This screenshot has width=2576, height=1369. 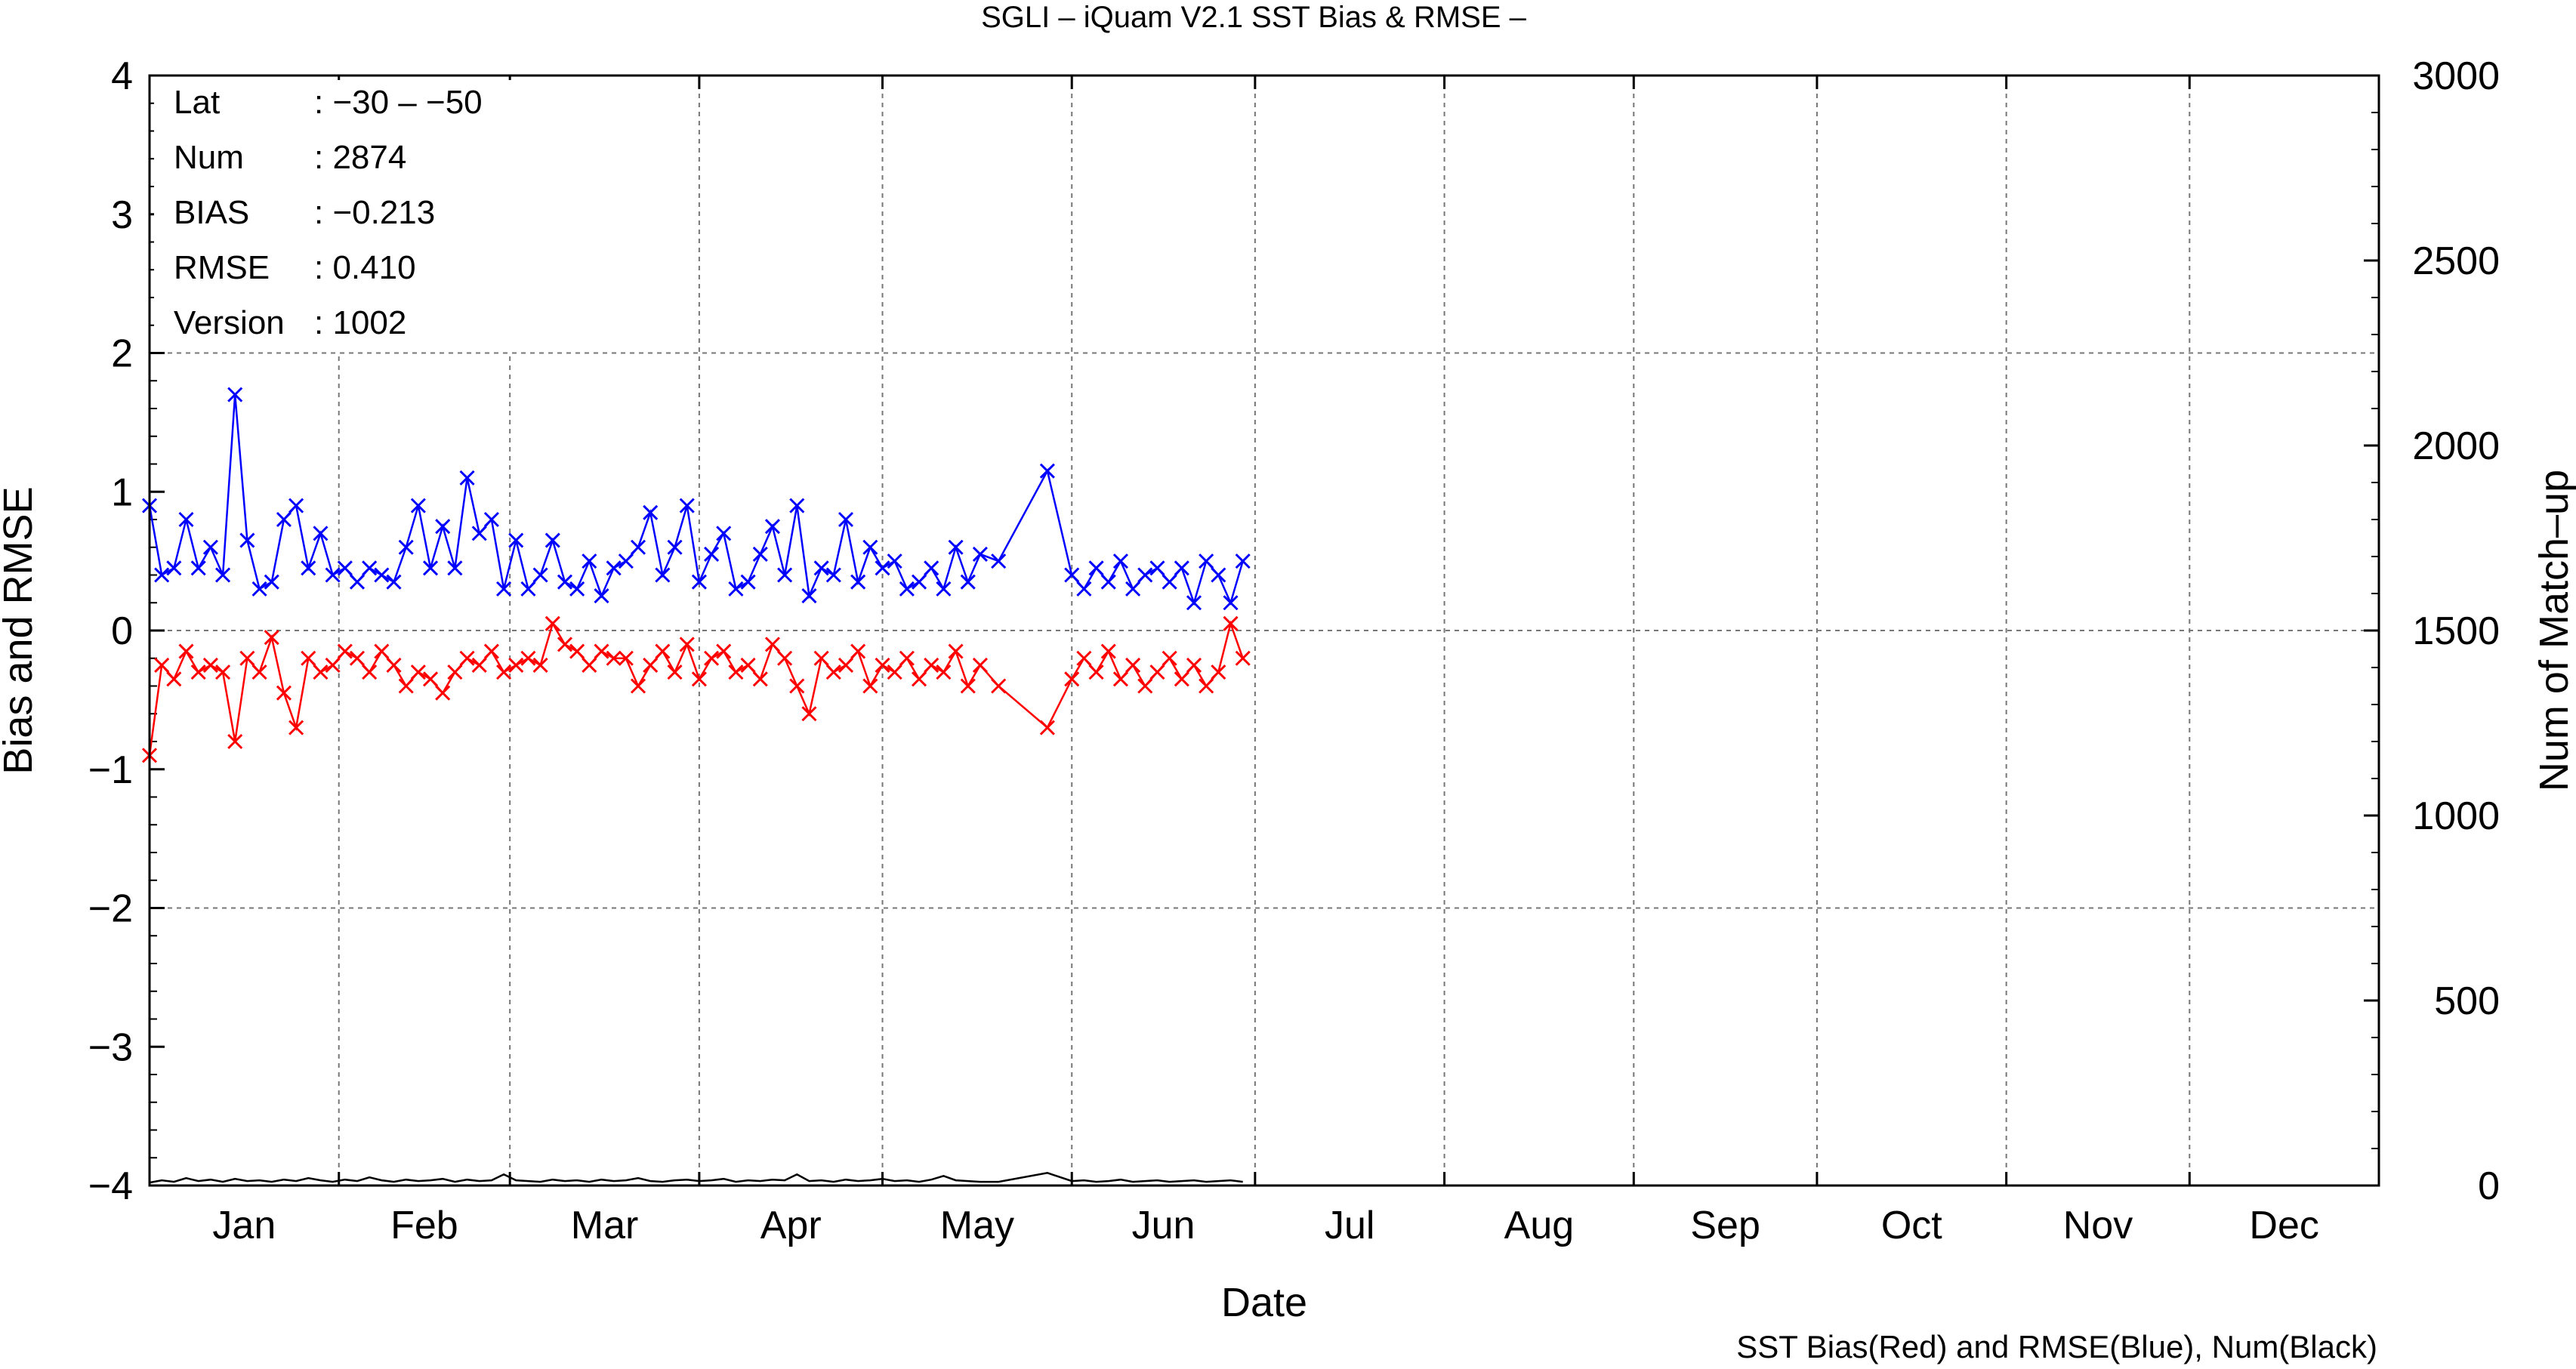 What do you see at coordinates (2456, 816) in the screenshot?
I see `y2-tick-label: 1000` at bounding box center [2456, 816].